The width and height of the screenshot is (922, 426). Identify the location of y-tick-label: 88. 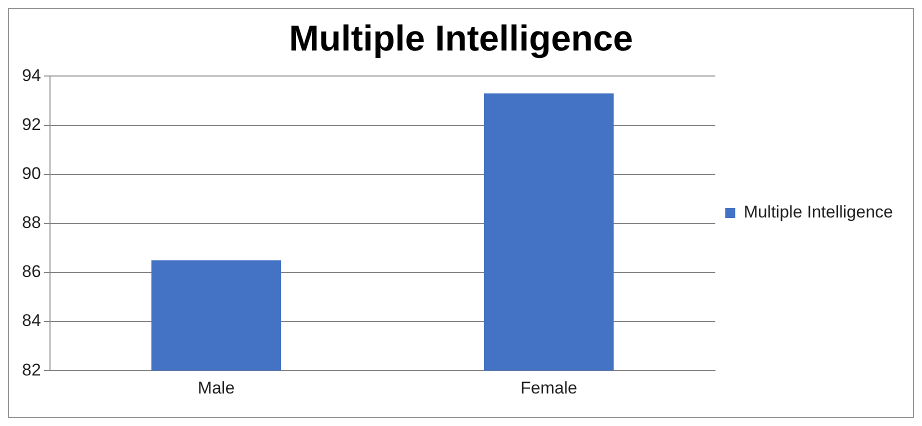
(31, 222).